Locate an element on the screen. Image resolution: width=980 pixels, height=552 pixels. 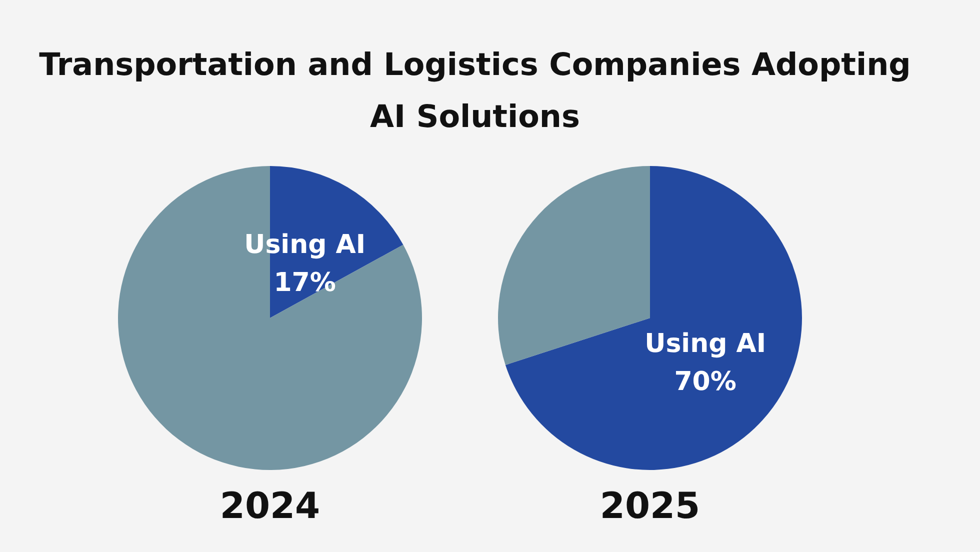
text: 2025 is located at coordinates (650, 506).